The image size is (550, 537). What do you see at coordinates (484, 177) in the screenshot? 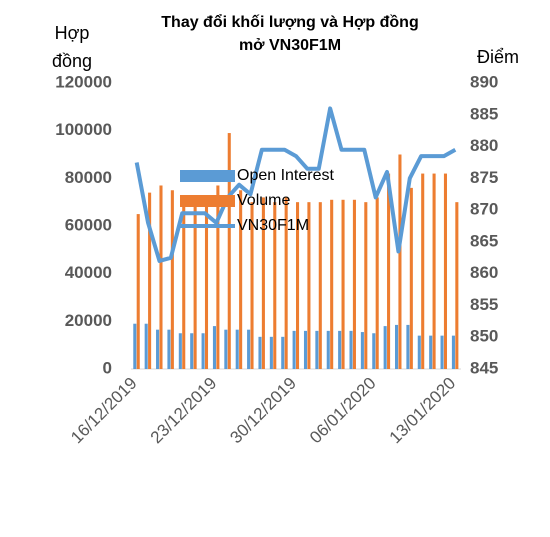
I see `y2-tick-label: 875` at bounding box center [484, 177].